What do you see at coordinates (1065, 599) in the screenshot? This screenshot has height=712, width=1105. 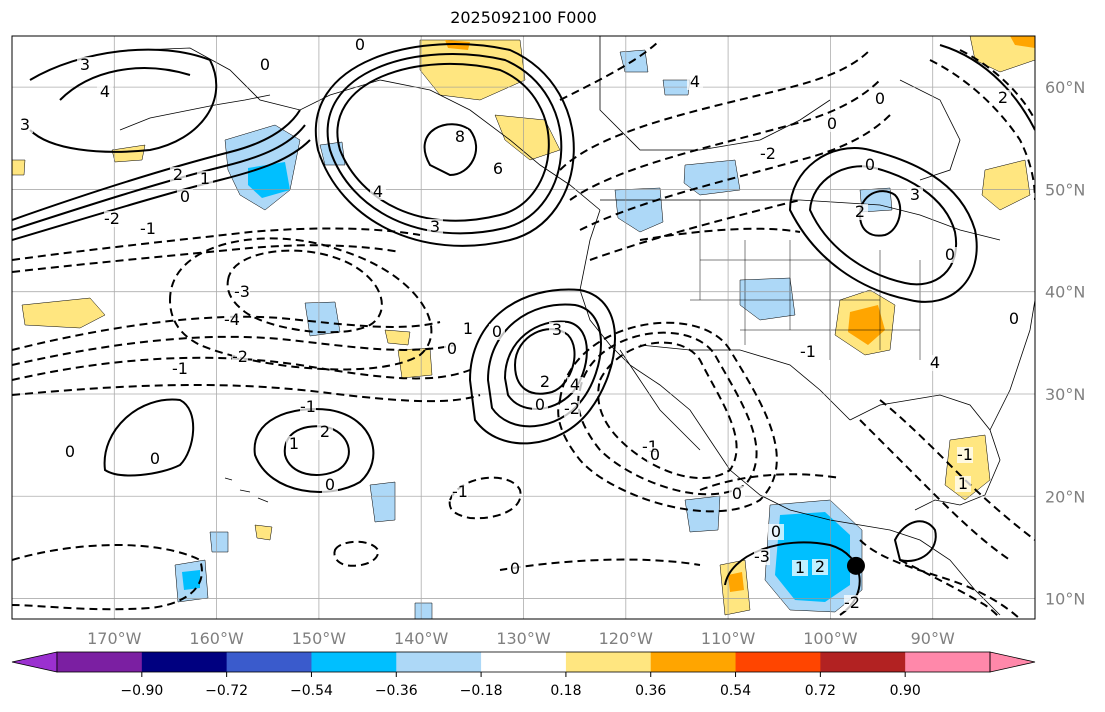 I see `lat-label: 10°N` at bounding box center [1065, 599].